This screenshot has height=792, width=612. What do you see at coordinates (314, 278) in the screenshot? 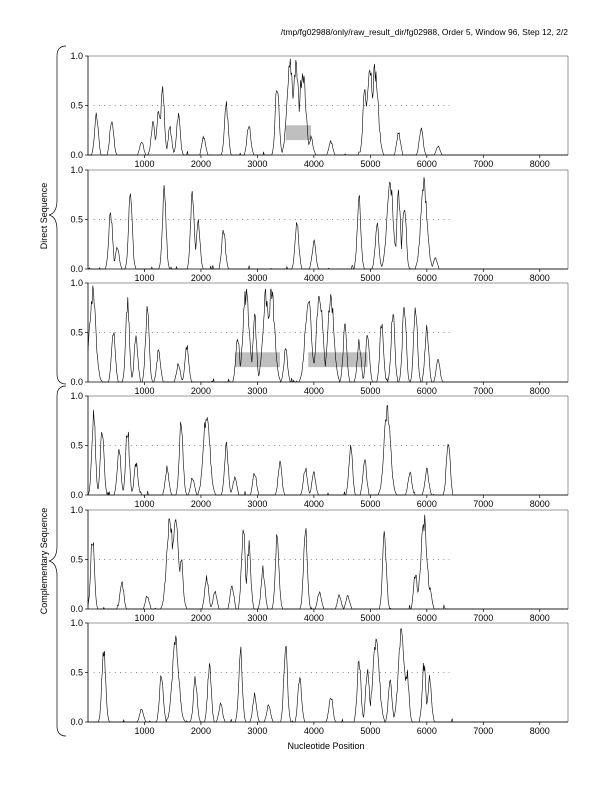
I see `frame-2-x-tick-label-3: 4000` at bounding box center [314, 278].